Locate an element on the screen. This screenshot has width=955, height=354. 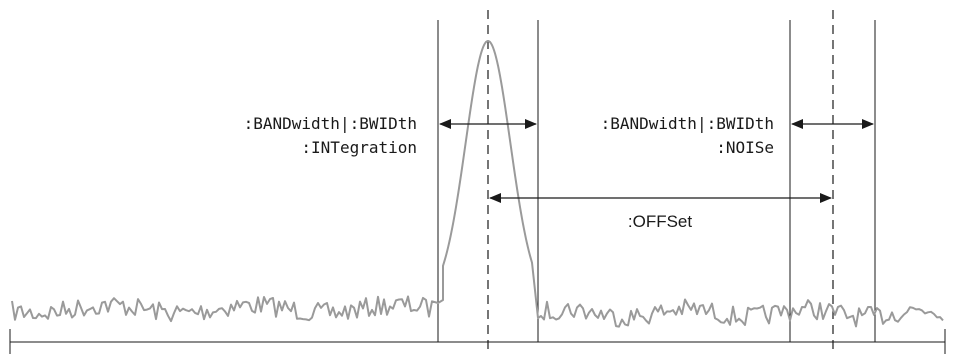
offset-label: :OFFSet is located at coordinates (660, 221).